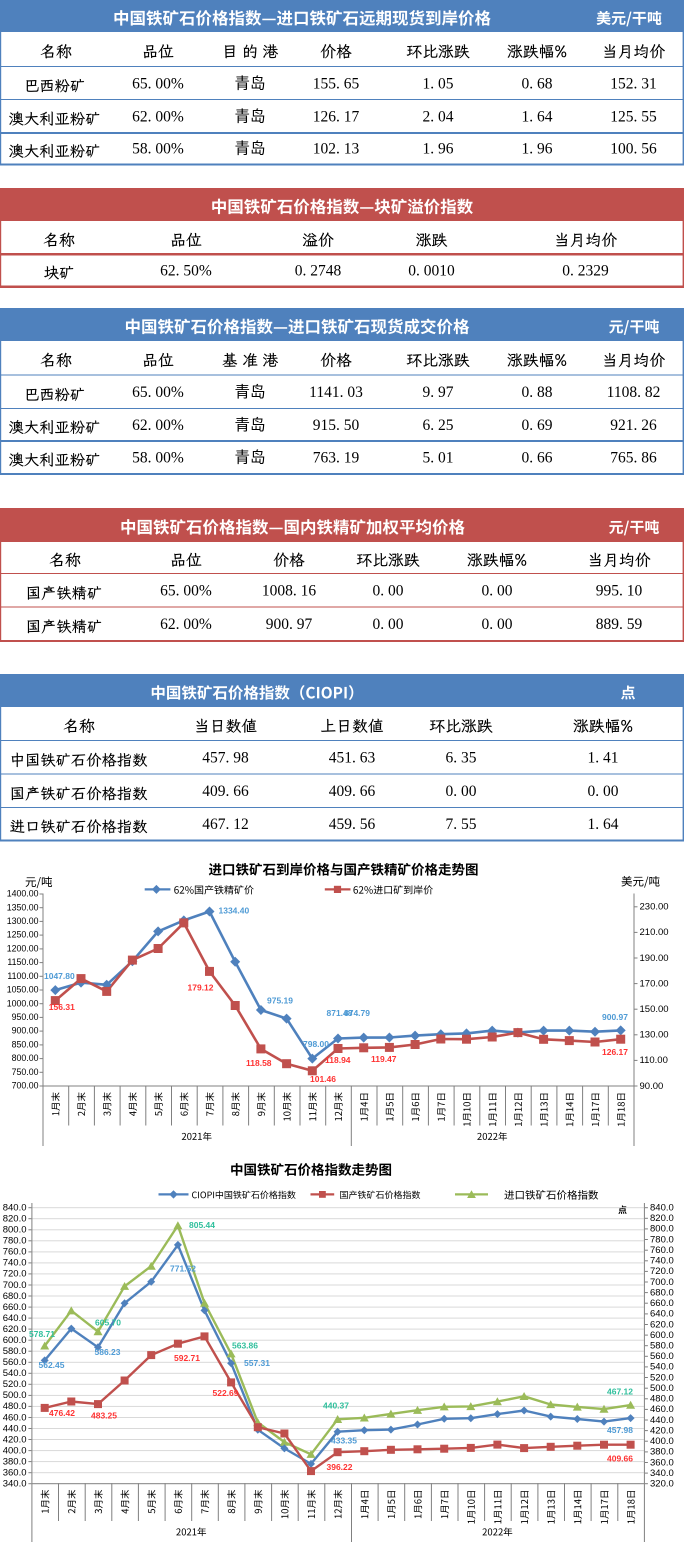 The height and width of the screenshot is (1549, 684). What do you see at coordinates (537, 392) in the screenshot?
I see `svg-text: 0. 88` at bounding box center [537, 392].